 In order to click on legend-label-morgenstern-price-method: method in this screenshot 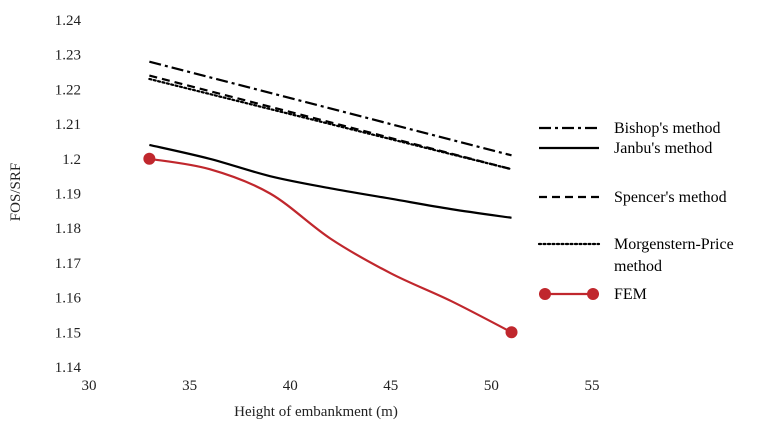, I will do `click(638, 266)`.